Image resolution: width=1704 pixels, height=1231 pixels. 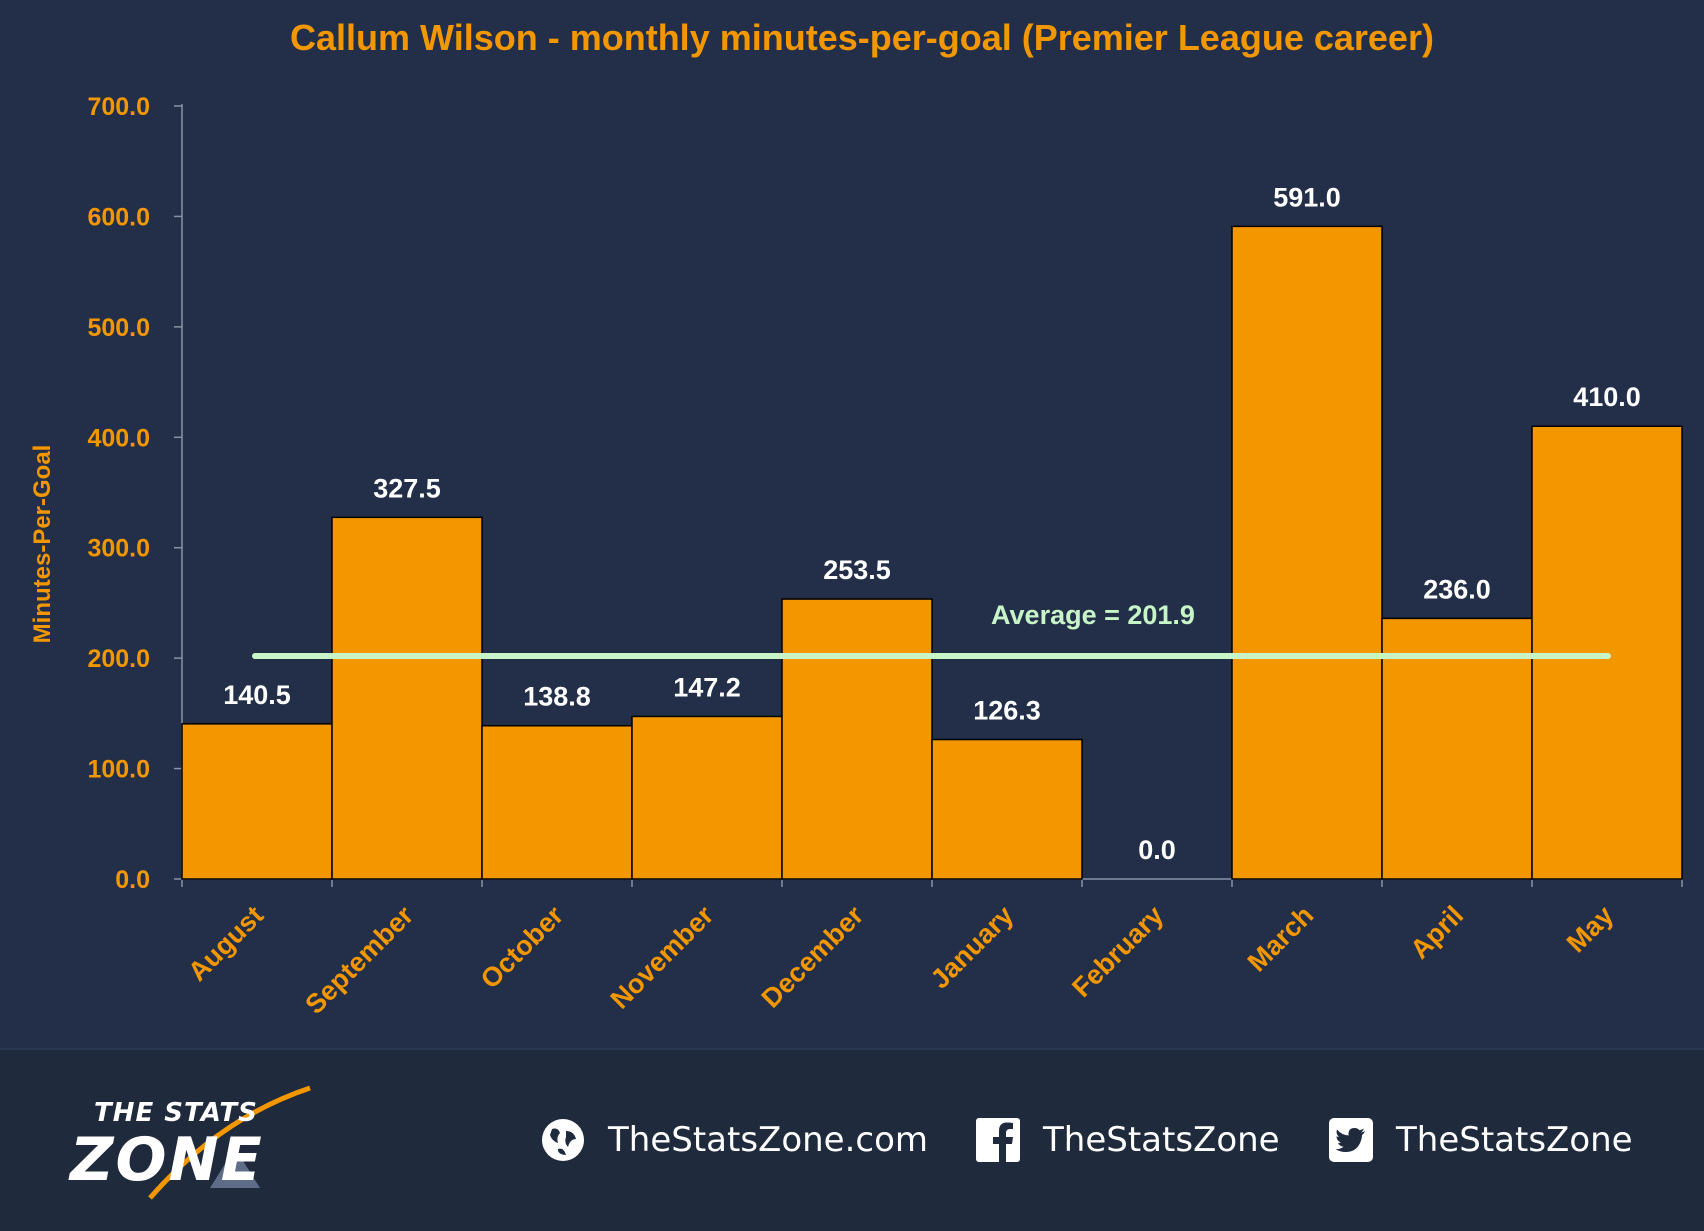 What do you see at coordinates (176, 1113) in the screenshot?
I see `logo-text-top: THE STATS` at bounding box center [176, 1113].